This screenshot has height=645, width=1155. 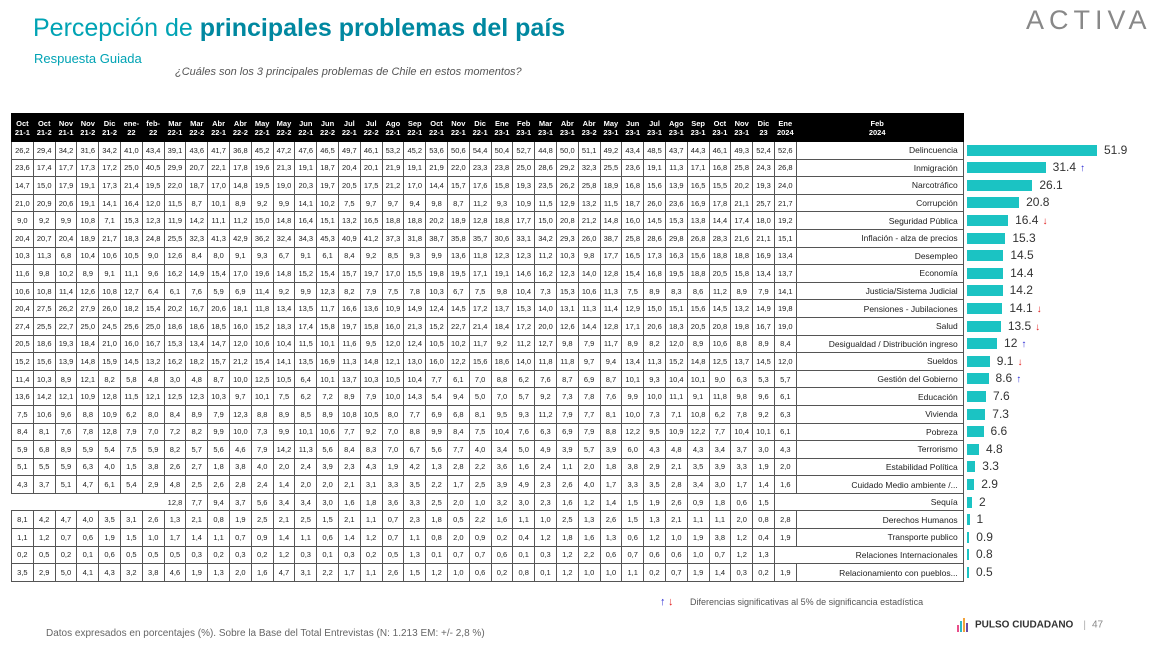 What do you see at coordinates (763, 326) in the screenshot?
I see `table-cell: 16,7` at bounding box center [763, 326].